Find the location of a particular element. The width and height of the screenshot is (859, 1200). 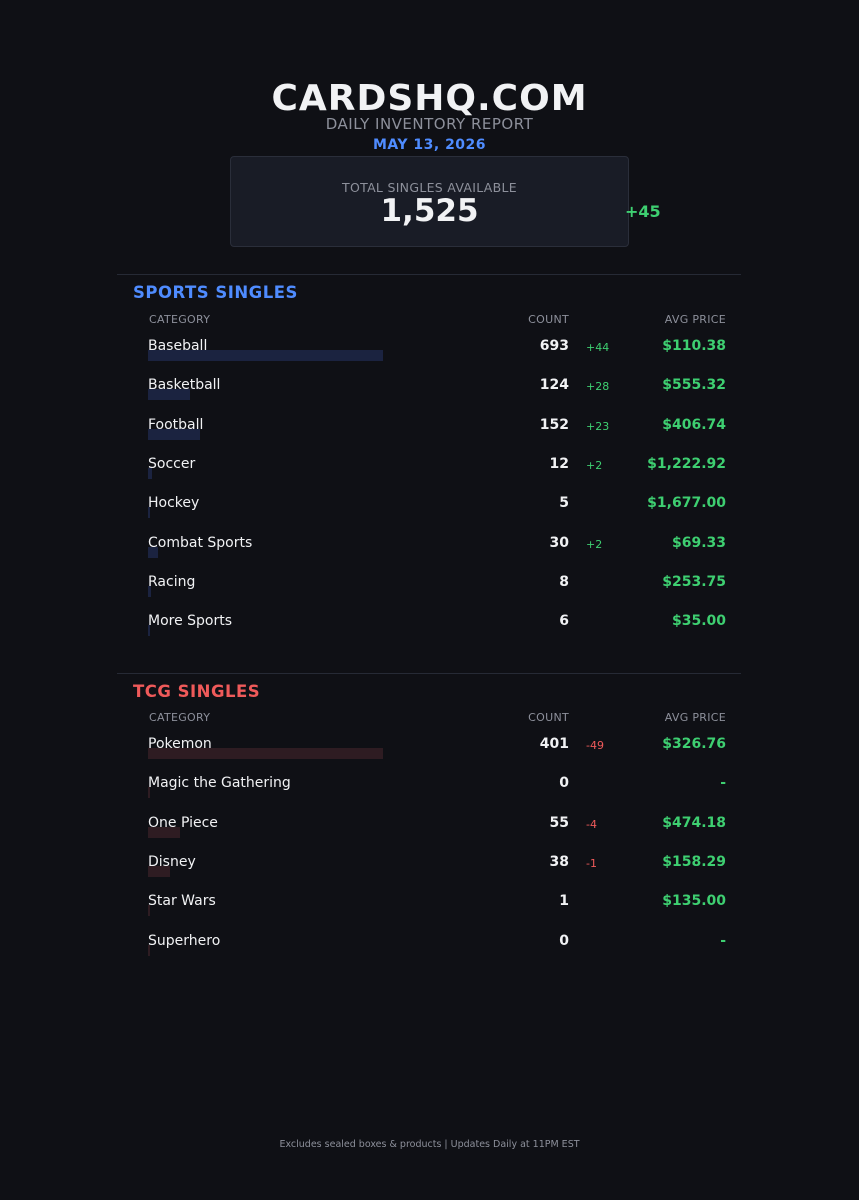

count-change: -1 is located at coordinates (591, 863).